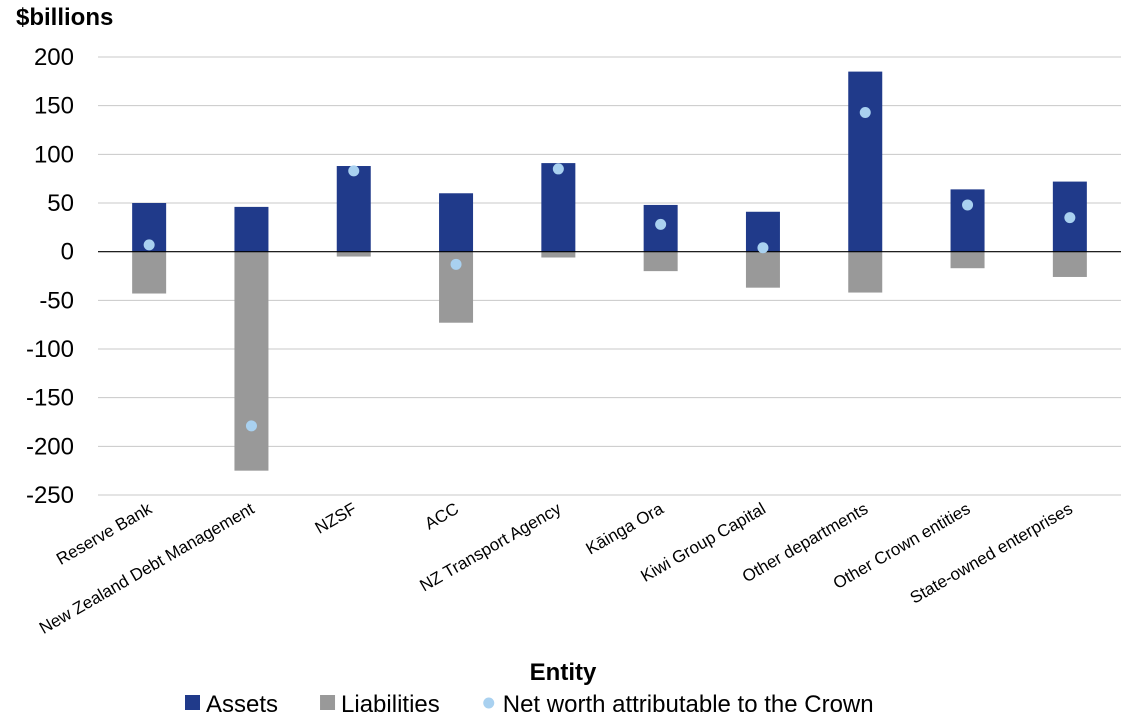 Image resolution: width=1133 pixels, height=726 pixels. I want to click on y-tick-label: 50, so click(60, 203).